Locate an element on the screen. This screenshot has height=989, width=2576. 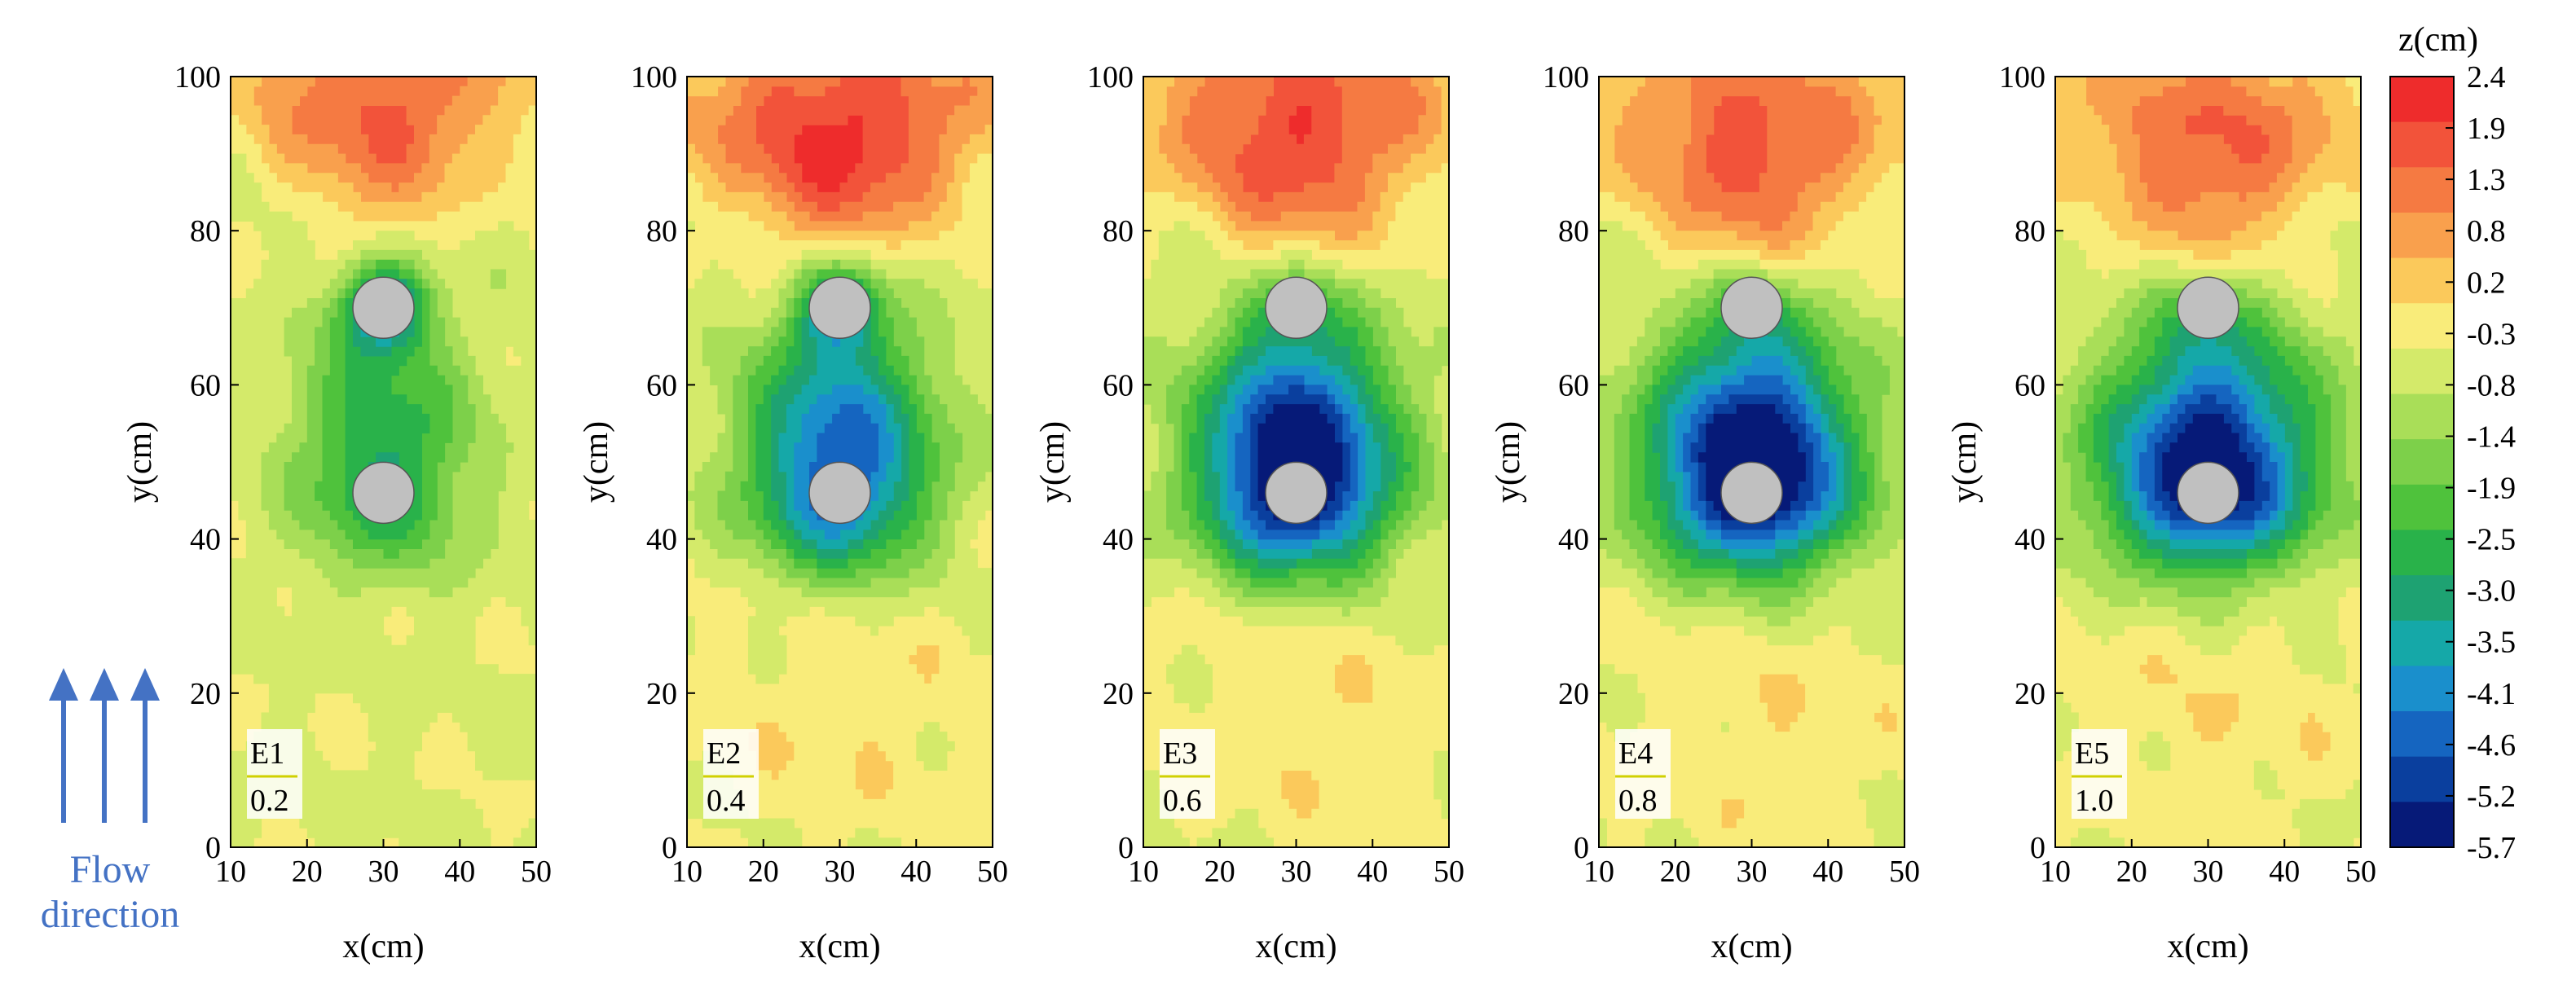
band-7-E1 is located at coordinates (388, 423).